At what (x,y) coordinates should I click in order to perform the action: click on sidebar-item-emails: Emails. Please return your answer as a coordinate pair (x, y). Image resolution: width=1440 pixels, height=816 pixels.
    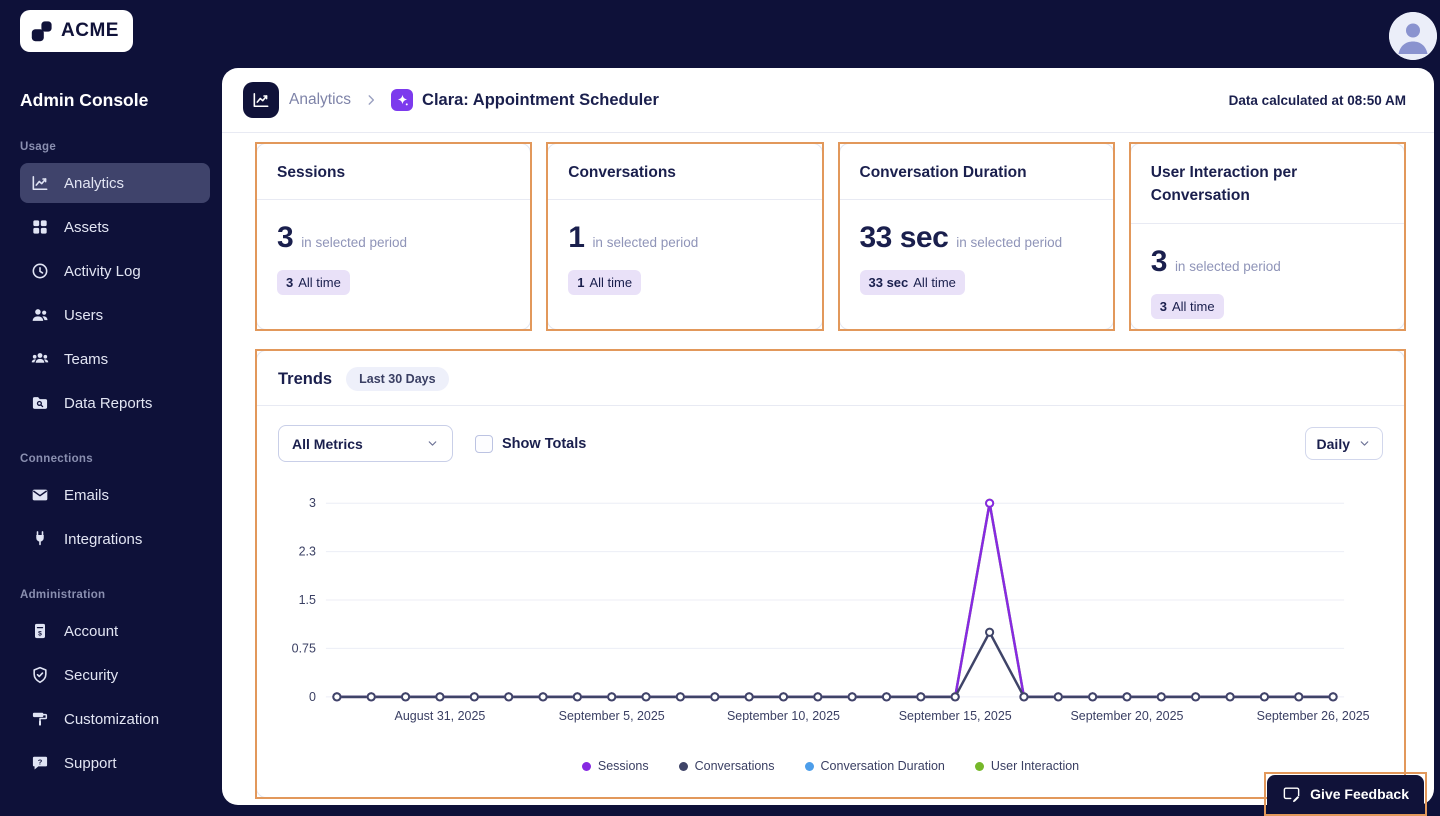
    Looking at the image, I should click on (115, 495).